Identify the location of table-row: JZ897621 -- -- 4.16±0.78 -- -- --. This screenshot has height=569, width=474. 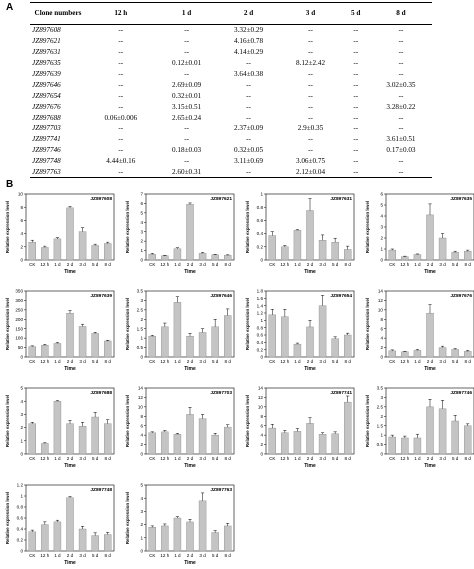
(231, 41).